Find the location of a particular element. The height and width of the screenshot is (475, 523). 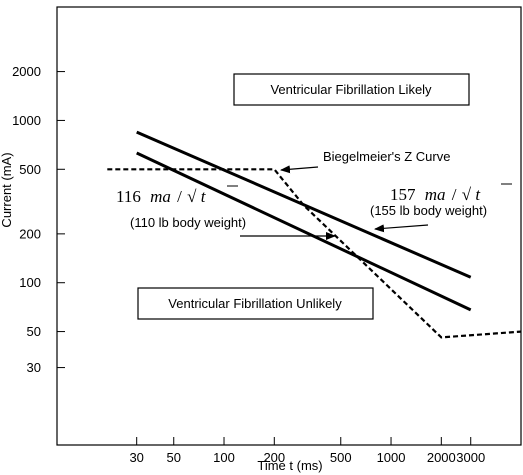

formula-left-slash: / is located at coordinates (179, 196).